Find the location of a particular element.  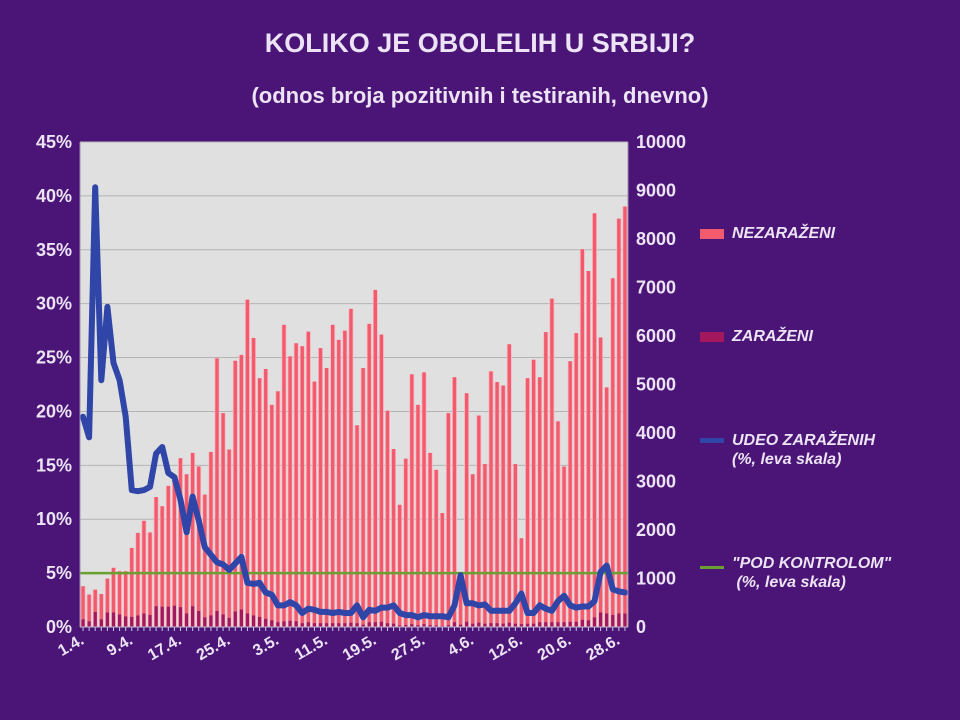

y-right-tick-label: 8000 is located at coordinates (656, 239).